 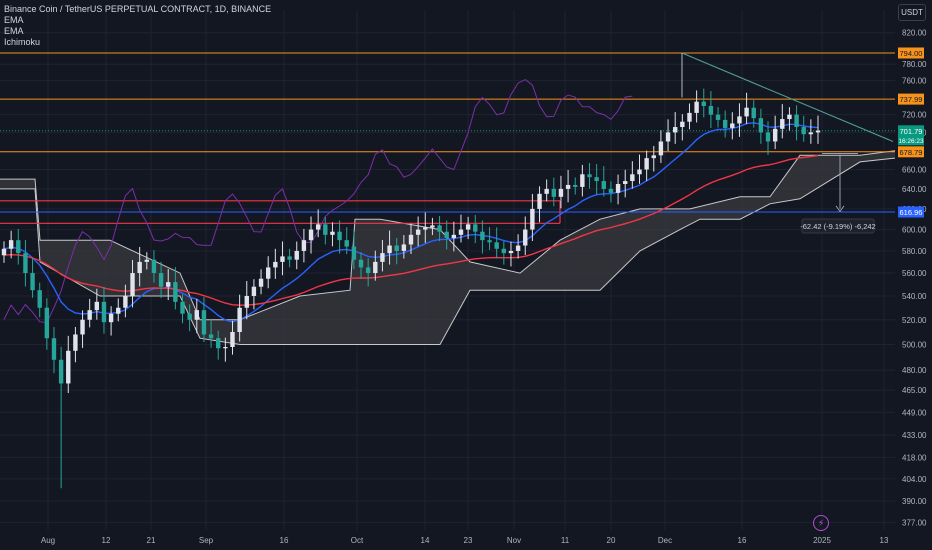 I want to click on price-tag-countdown: 16:26:23, so click(x=911, y=141).